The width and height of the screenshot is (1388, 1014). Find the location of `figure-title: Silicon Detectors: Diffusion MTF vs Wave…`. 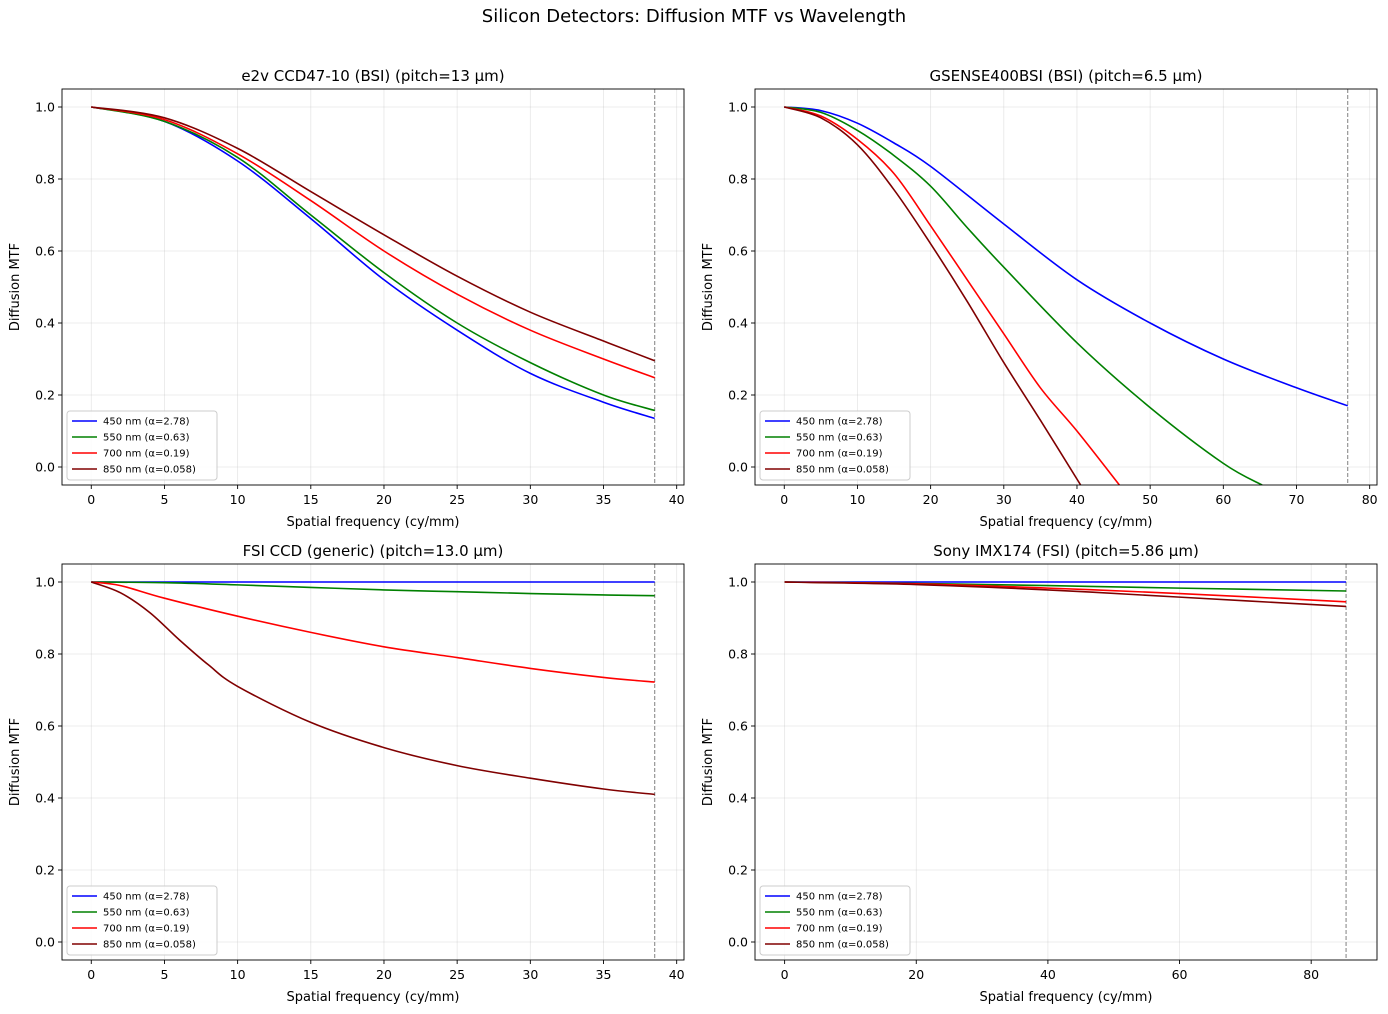

figure-title: Silicon Detectors: Diffusion MTF vs Wave… is located at coordinates (694, 16).